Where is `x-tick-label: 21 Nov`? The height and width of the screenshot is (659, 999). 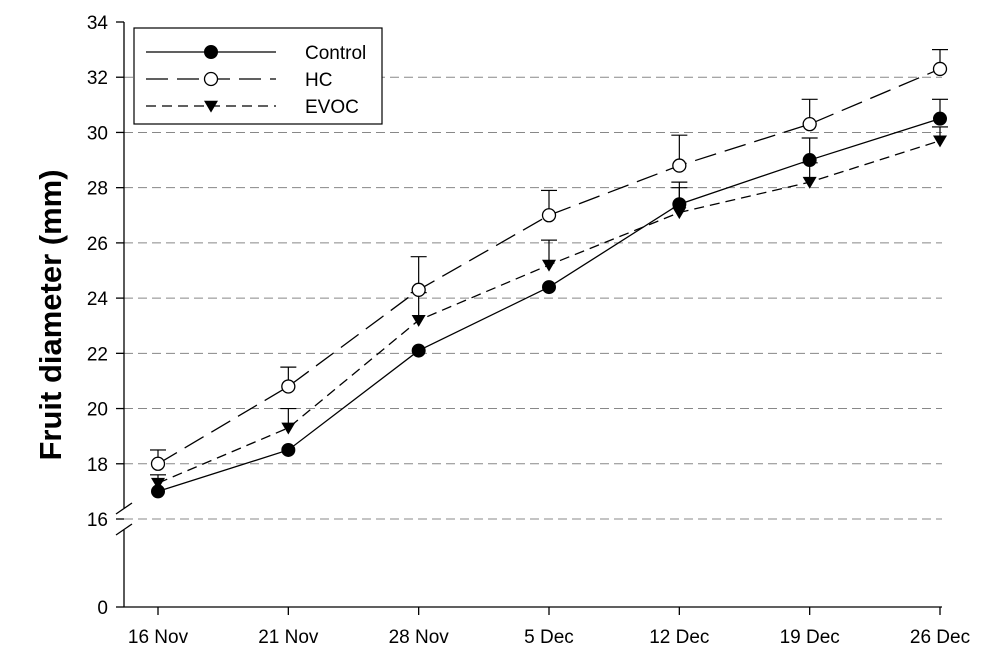 x-tick-label: 21 Nov is located at coordinates (288, 637).